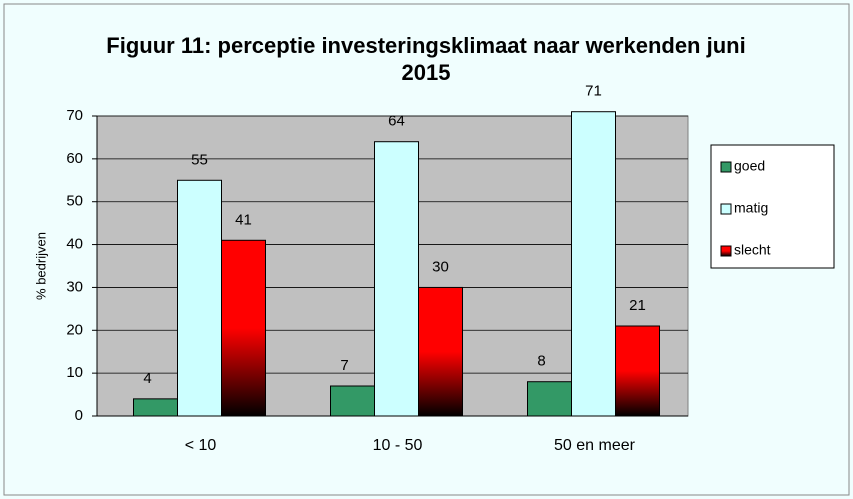 The width and height of the screenshot is (853, 499). Describe the element at coordinates (199, 159) in the screenshot. I see `data-label: 55` at that location.